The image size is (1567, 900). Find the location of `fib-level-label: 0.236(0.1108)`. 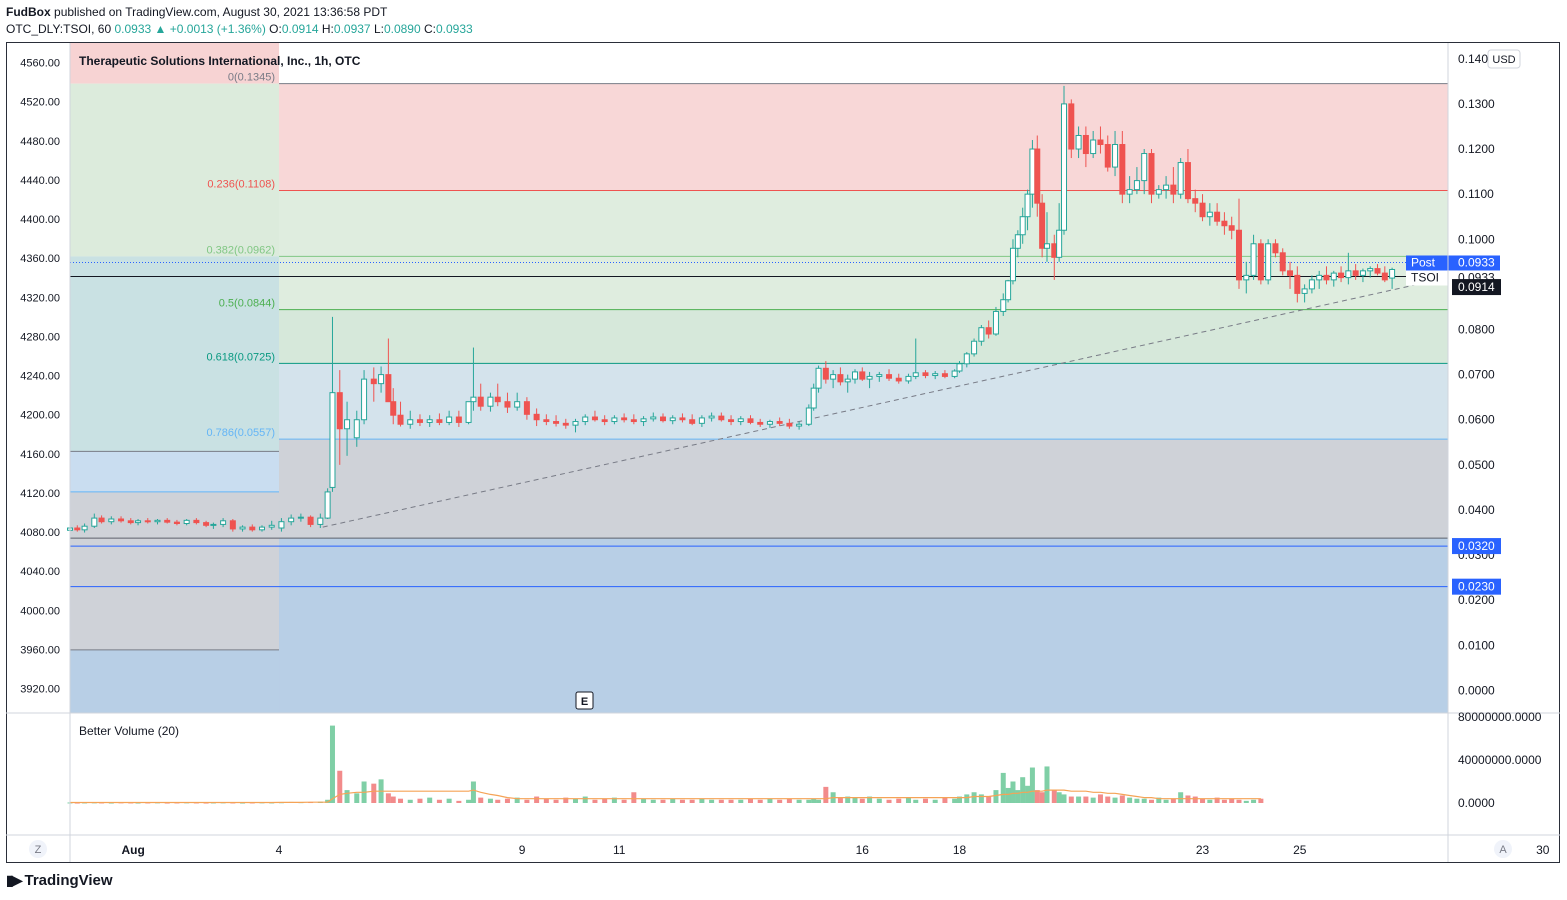

fib-level-label: 0.236(0.1108) is located at coordinates (241, 185).